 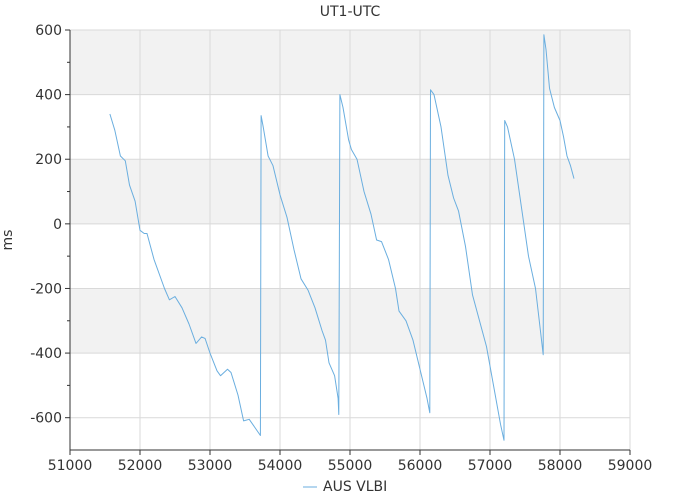 What do you see at coordinates (46, 354) in the screenshot?
I see `y-tick-label: -400` at bounding box center [46, 354].